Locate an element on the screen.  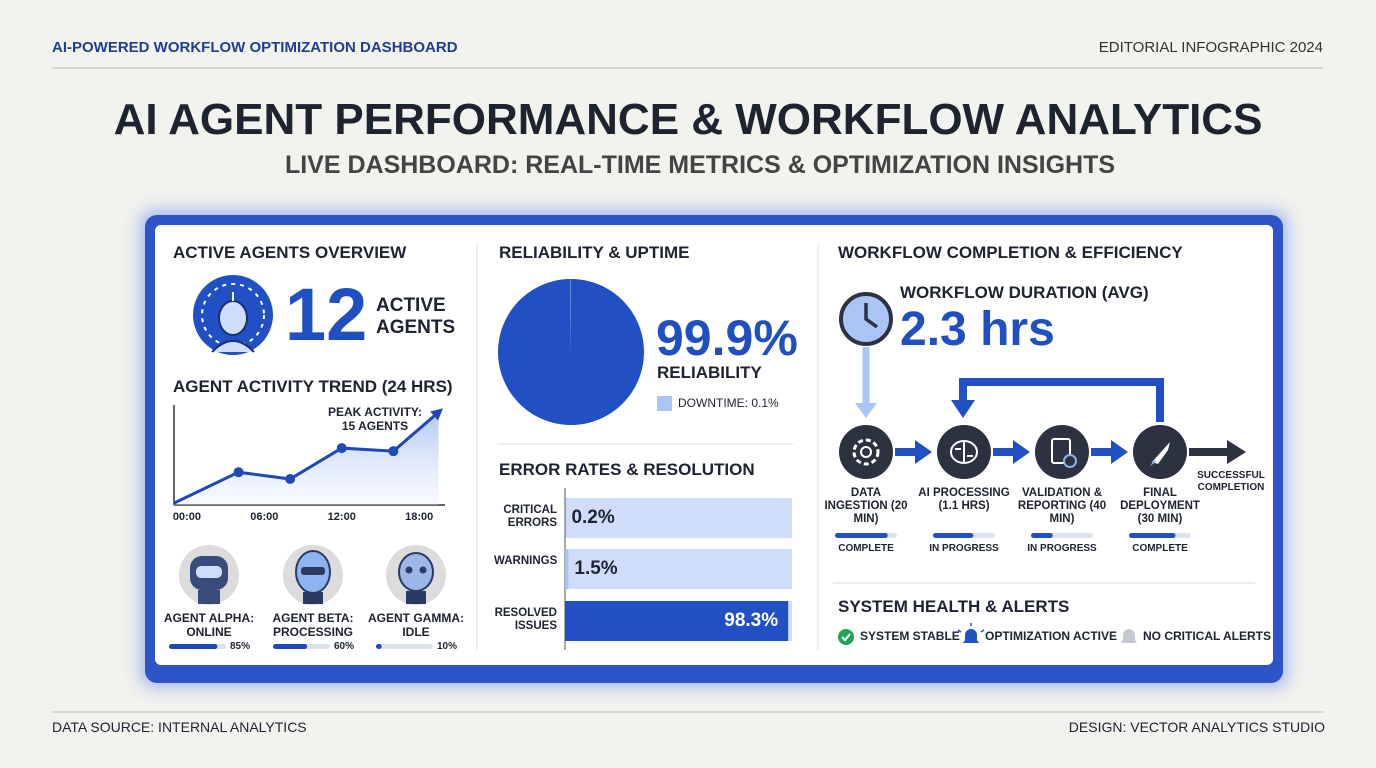
bar-value: 0.2% is located at coordinates (593, 517).